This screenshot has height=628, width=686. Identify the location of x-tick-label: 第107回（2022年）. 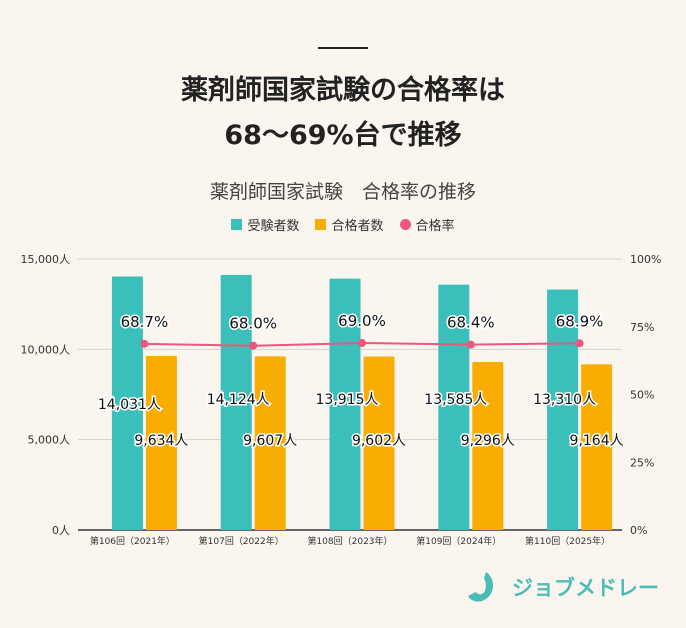
(241, 541).